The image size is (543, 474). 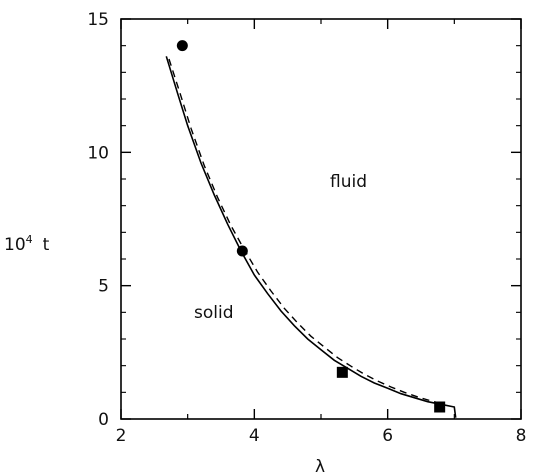 What do you see at coordinates (387, 436) in the screenshot?
I see `x-tick-label: 6` at bounding box center [387, 436].